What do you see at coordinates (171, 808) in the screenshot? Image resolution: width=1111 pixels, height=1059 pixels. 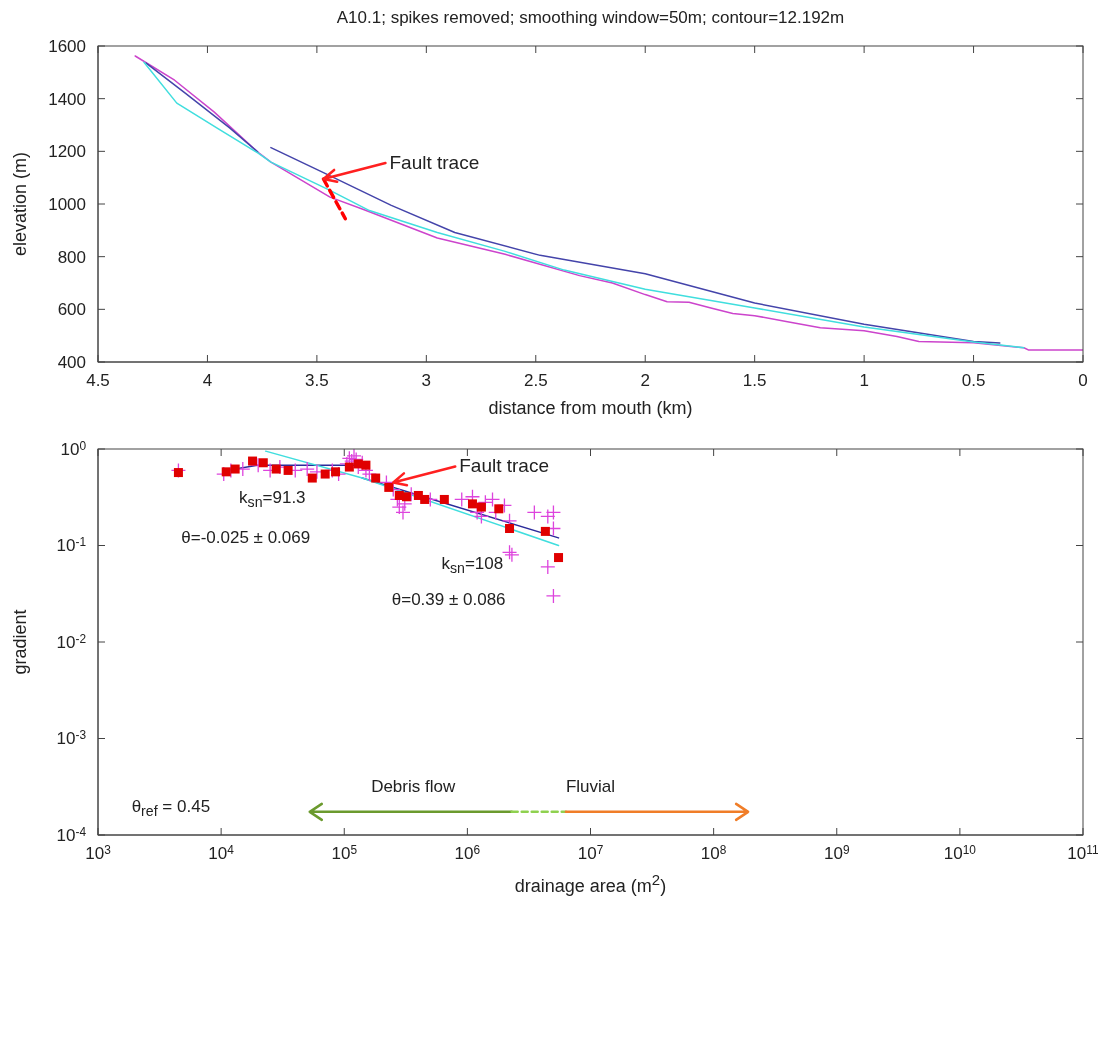 I see `annotation: θ$_{ref}$ = 0.45` at bounding box center [171, 808].